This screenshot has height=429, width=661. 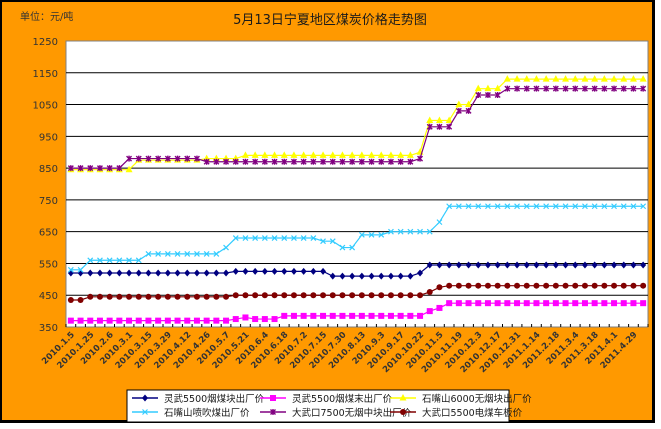 I want to click on legend-box, so click(x=318, y=406).